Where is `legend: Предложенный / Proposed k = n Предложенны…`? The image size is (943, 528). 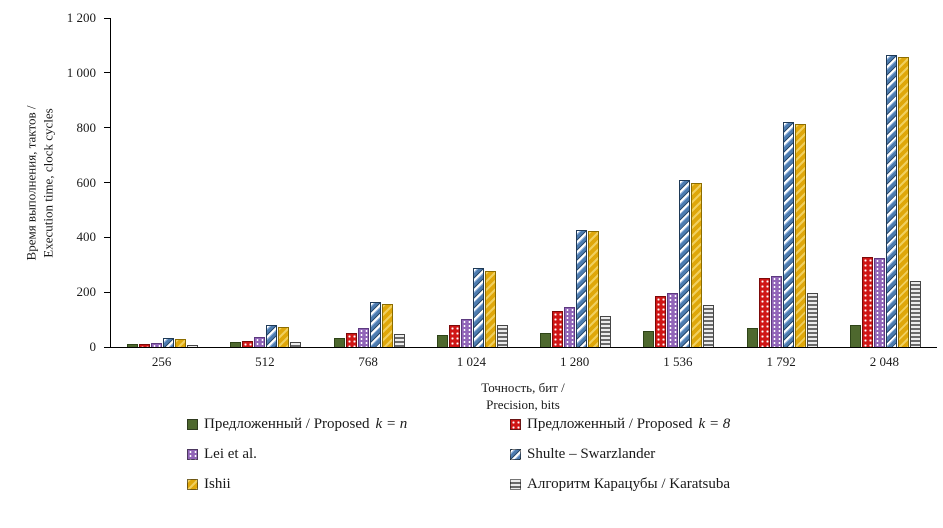 legend: Предложенный / Proposed k = n Предложенны… is located at coordinates (458, 454).